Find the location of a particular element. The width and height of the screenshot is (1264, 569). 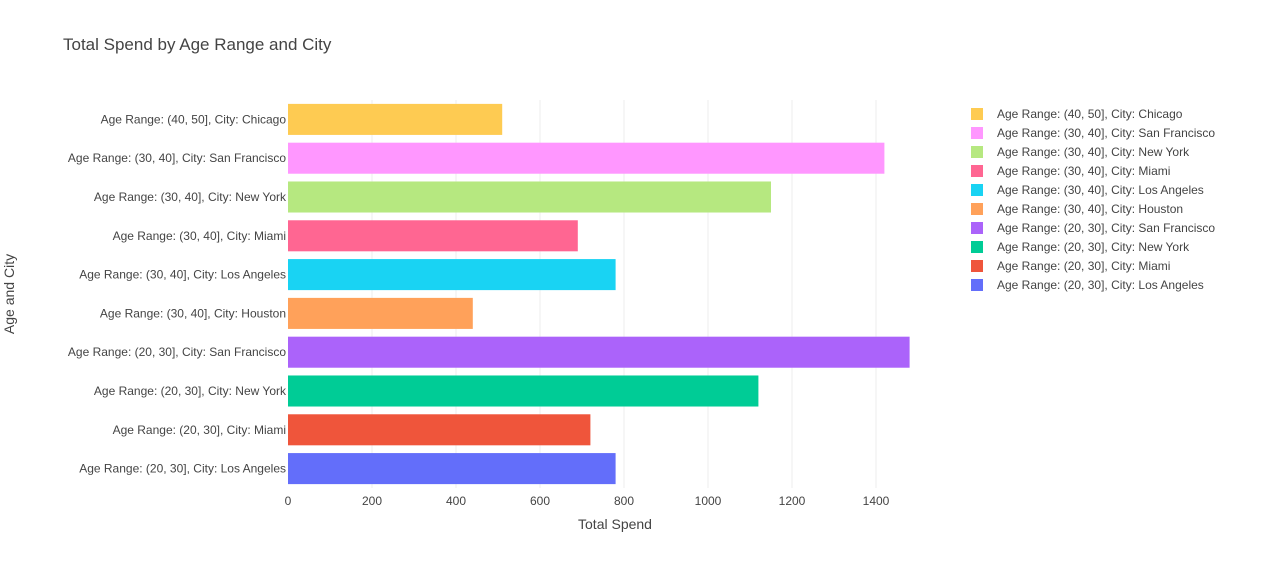

legend-item: Age Range: (20, 30], City: Miami is located at coordinates (1070, 266).